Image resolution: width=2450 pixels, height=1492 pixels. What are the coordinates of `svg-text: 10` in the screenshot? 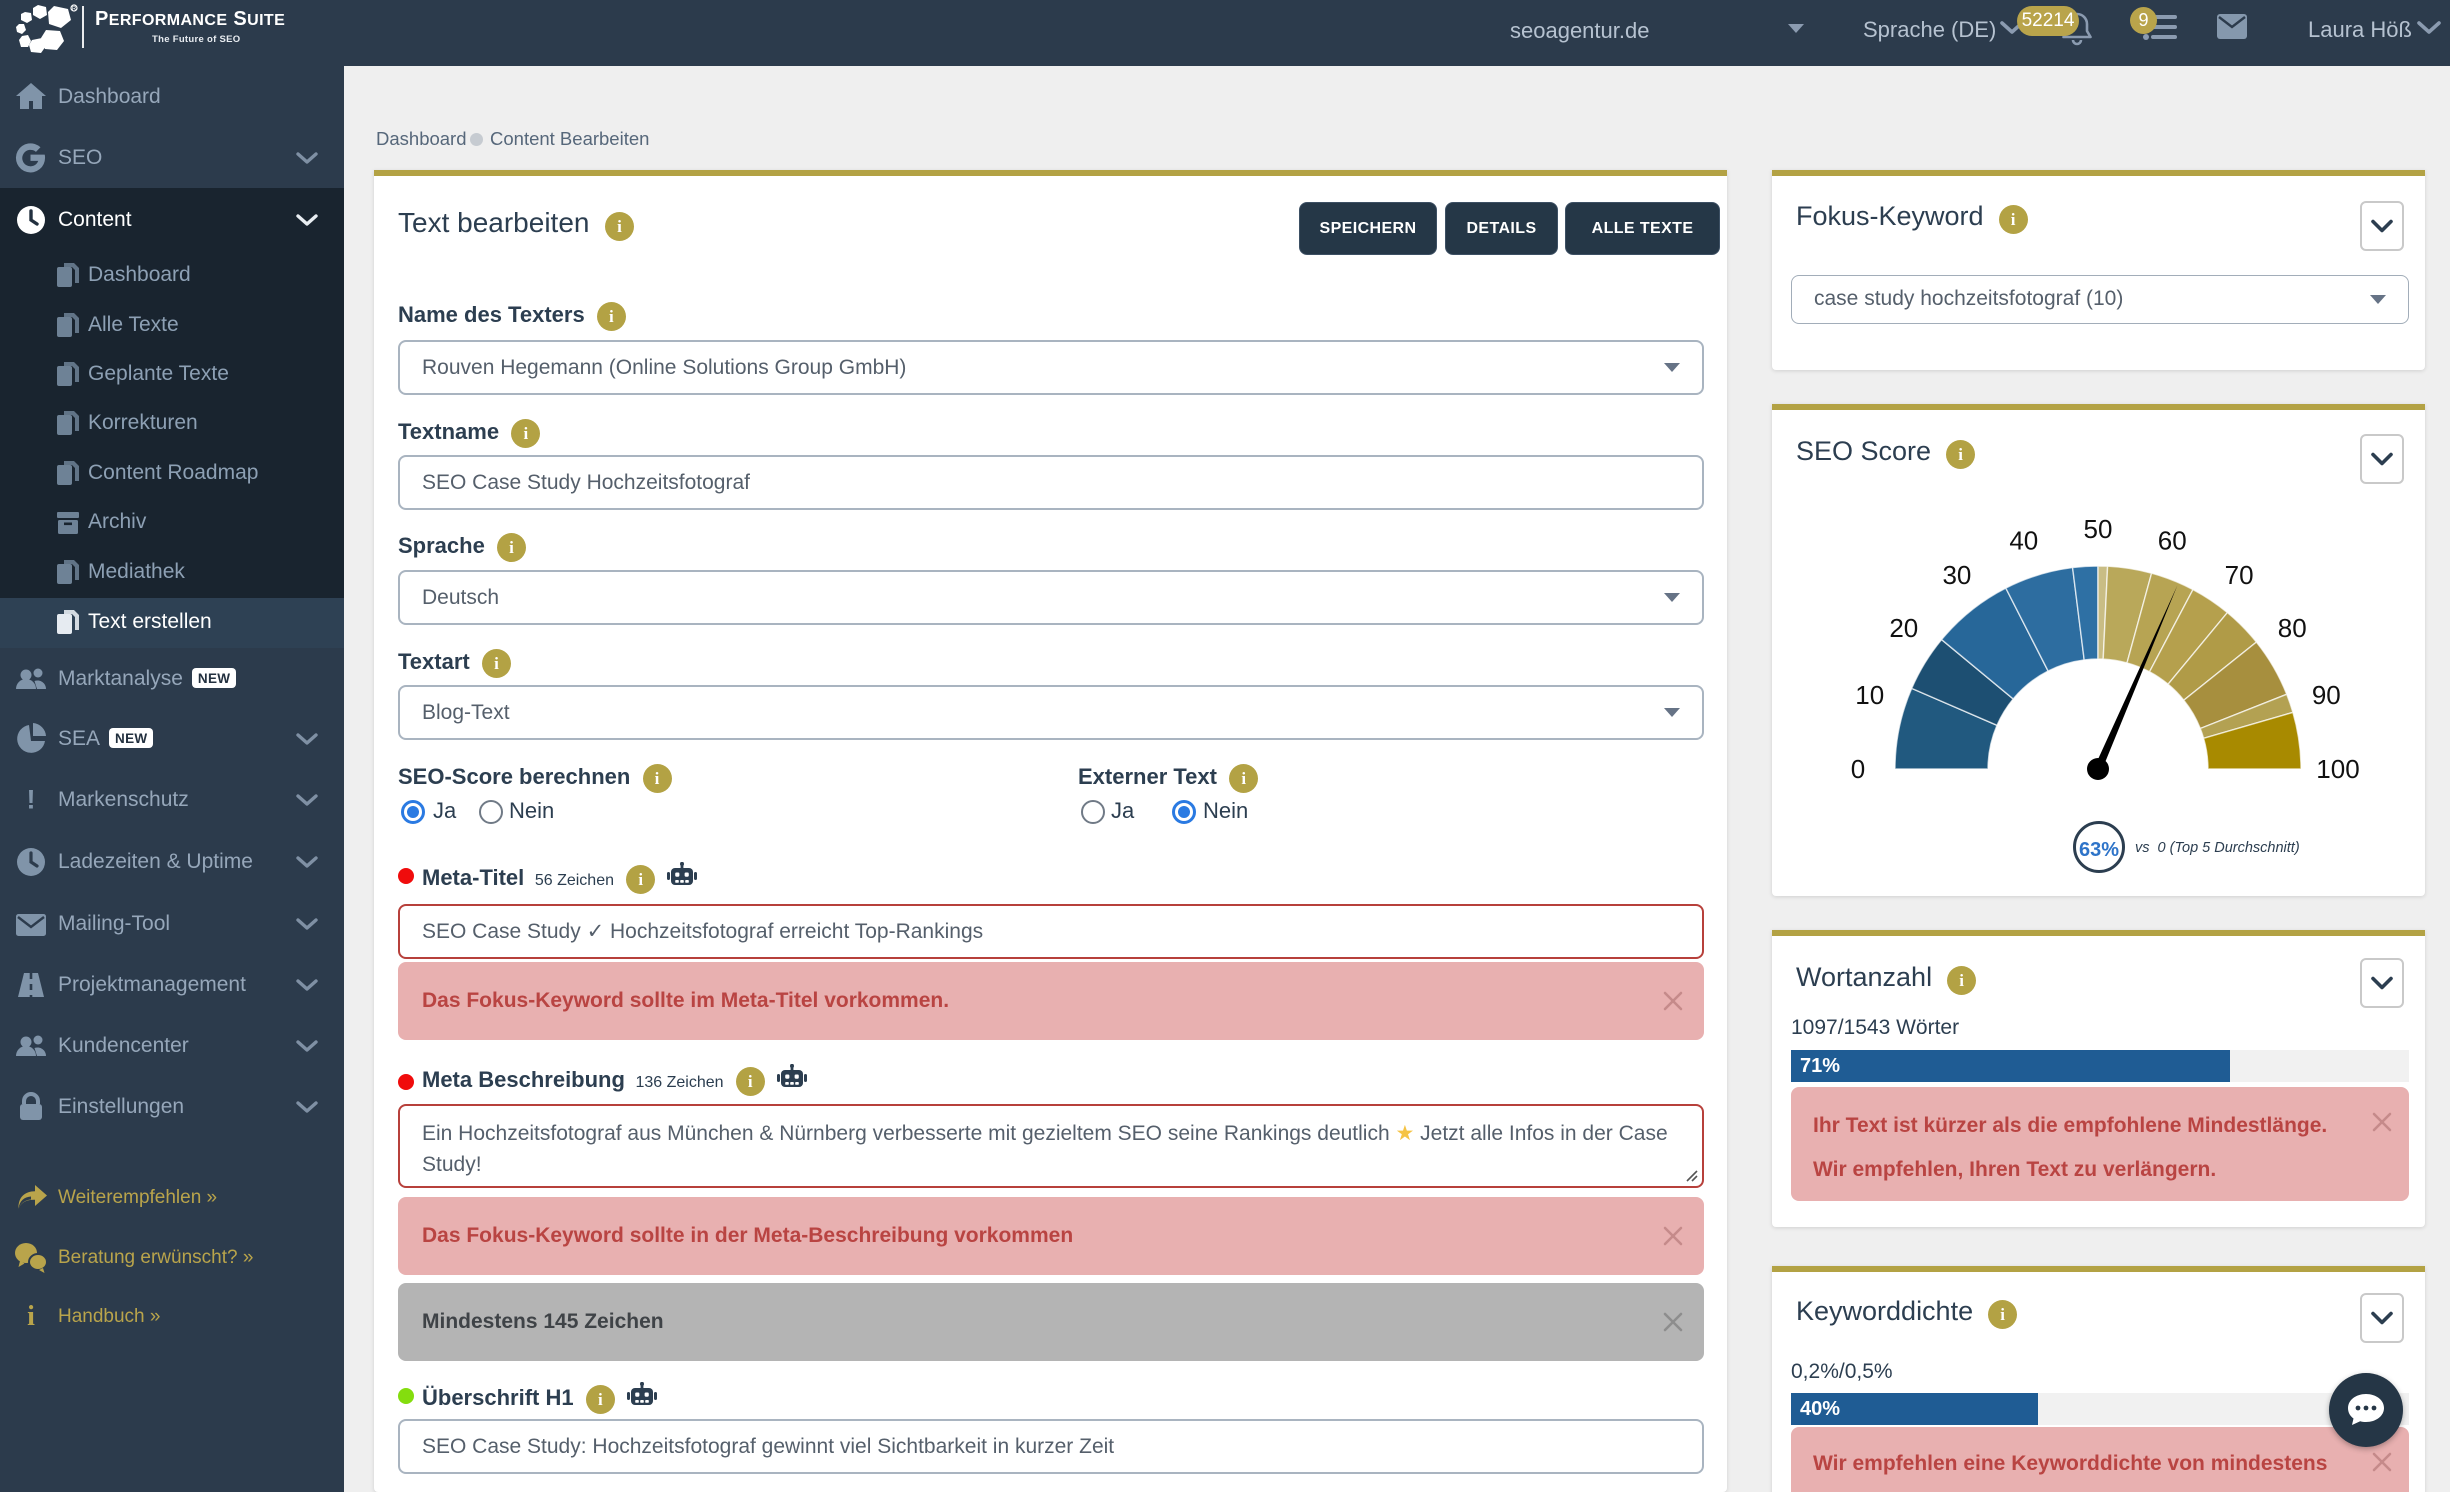 It's located at (1869, 695).